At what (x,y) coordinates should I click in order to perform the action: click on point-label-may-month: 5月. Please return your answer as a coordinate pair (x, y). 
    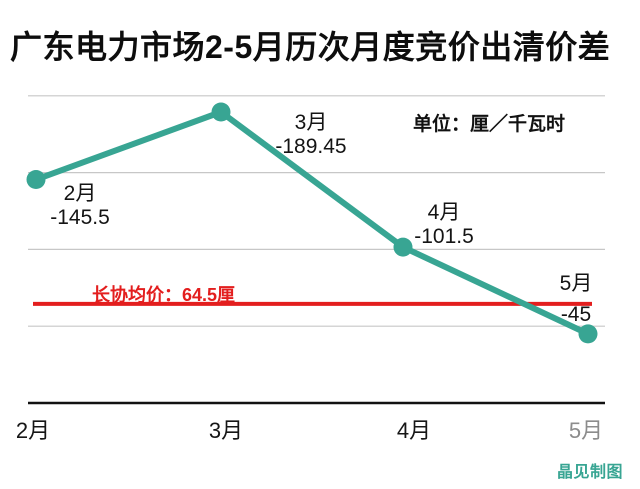
    Looking at the image, I should click on (576, 283).